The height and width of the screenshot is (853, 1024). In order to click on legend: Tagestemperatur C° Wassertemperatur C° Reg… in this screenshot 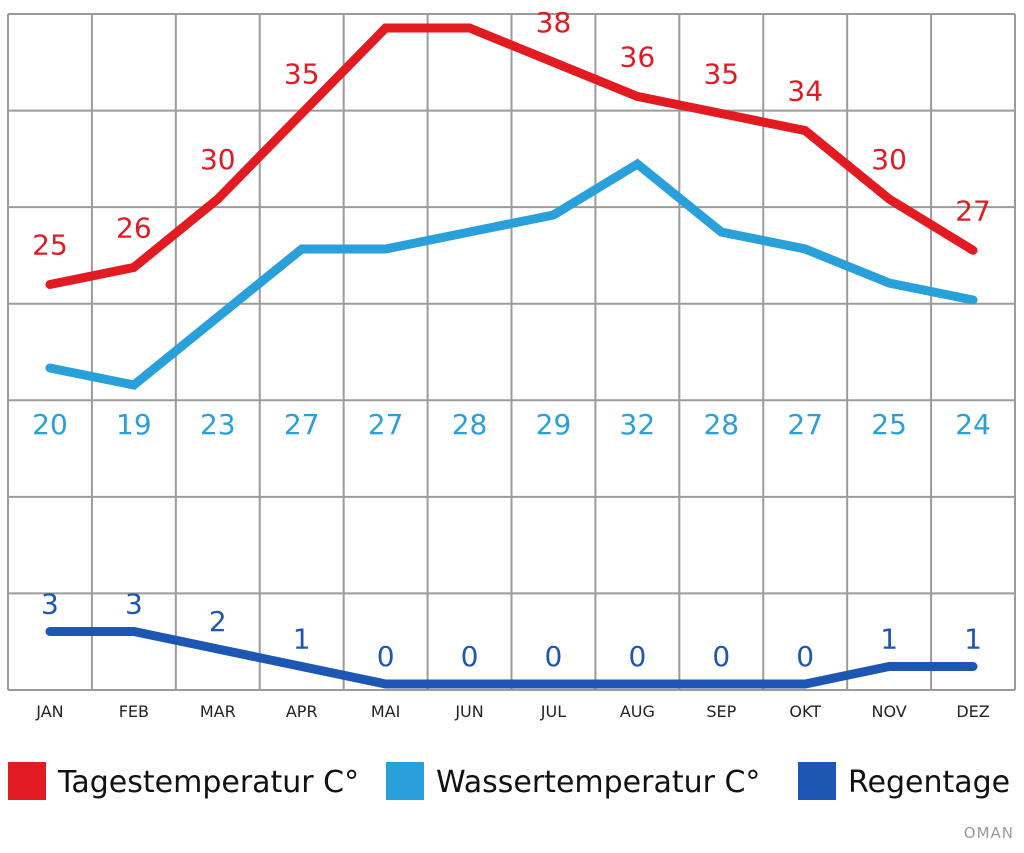, I will do `click(509, 781)`.